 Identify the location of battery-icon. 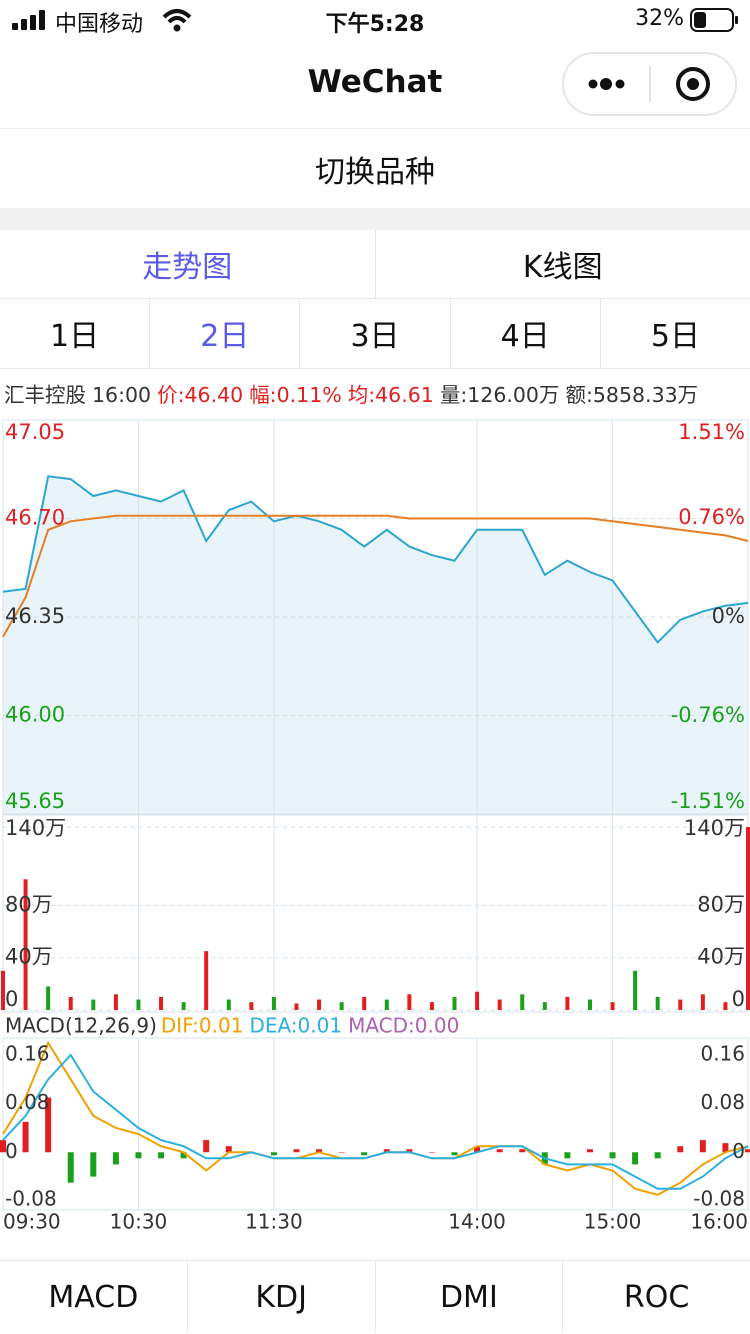
(714, 20).